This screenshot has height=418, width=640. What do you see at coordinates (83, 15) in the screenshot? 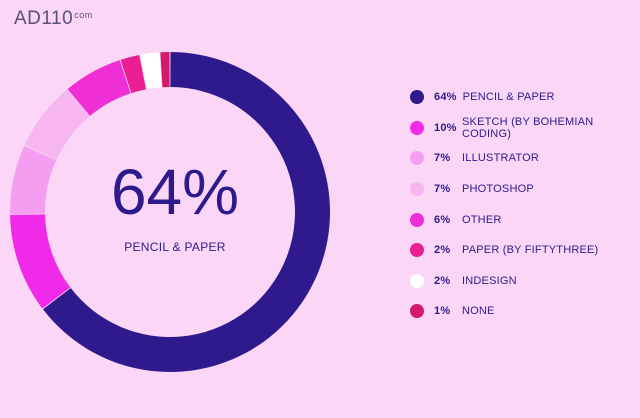
I see `logo-suffix: com` at bounding box center [83, 15].